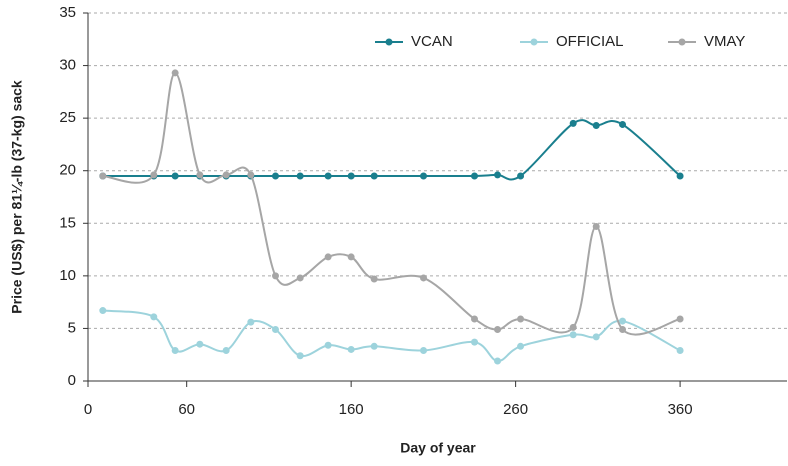  Describe the element at coordinates (72, 380) in the screenshot. I see `y-tick-label: 0` at that location.